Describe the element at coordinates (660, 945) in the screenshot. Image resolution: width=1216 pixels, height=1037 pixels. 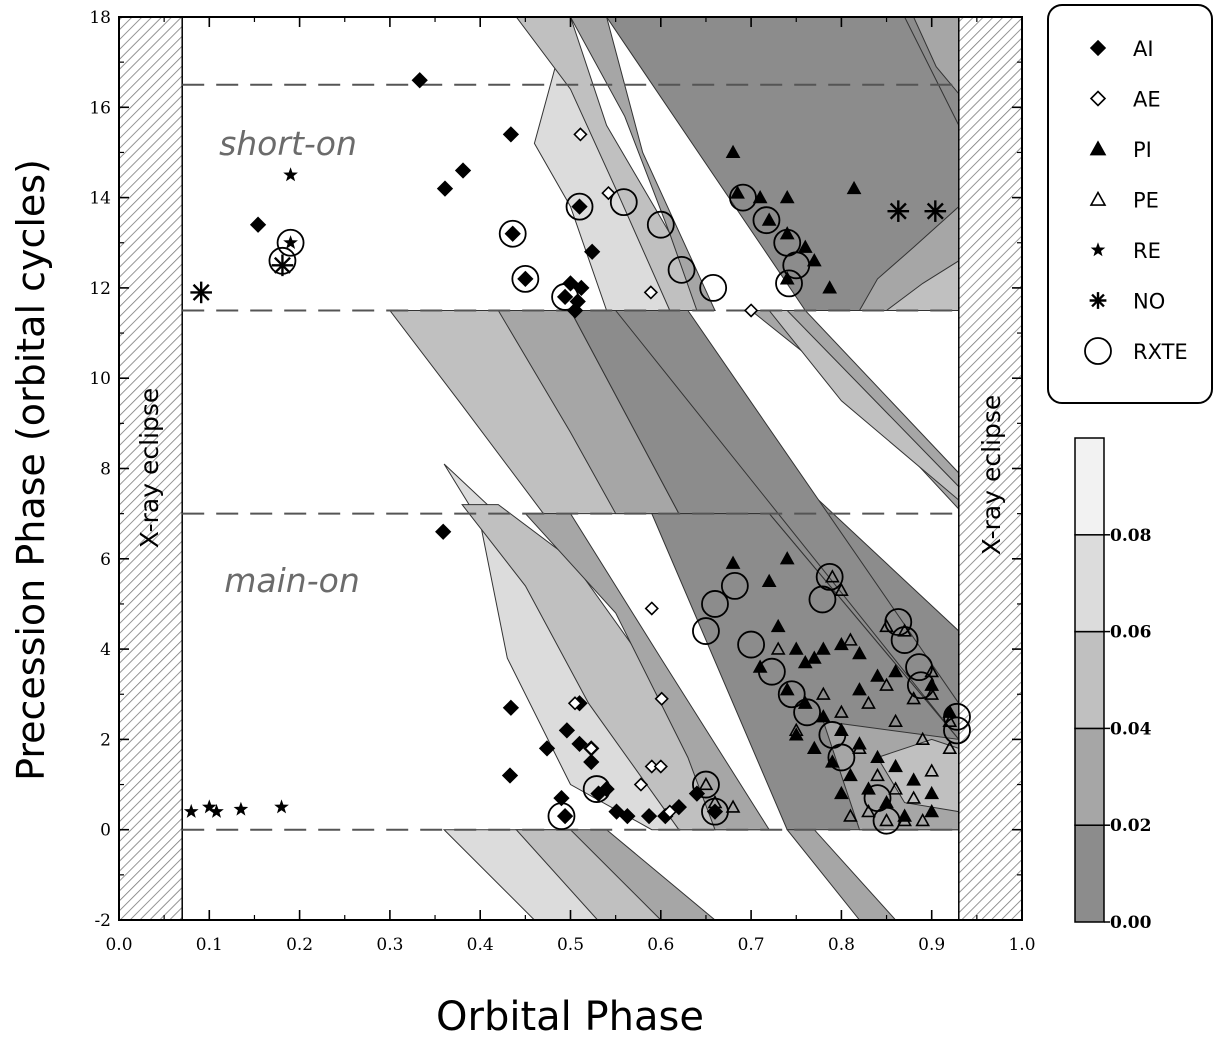
I see `x-tick-label-6: 0.6` at that location.